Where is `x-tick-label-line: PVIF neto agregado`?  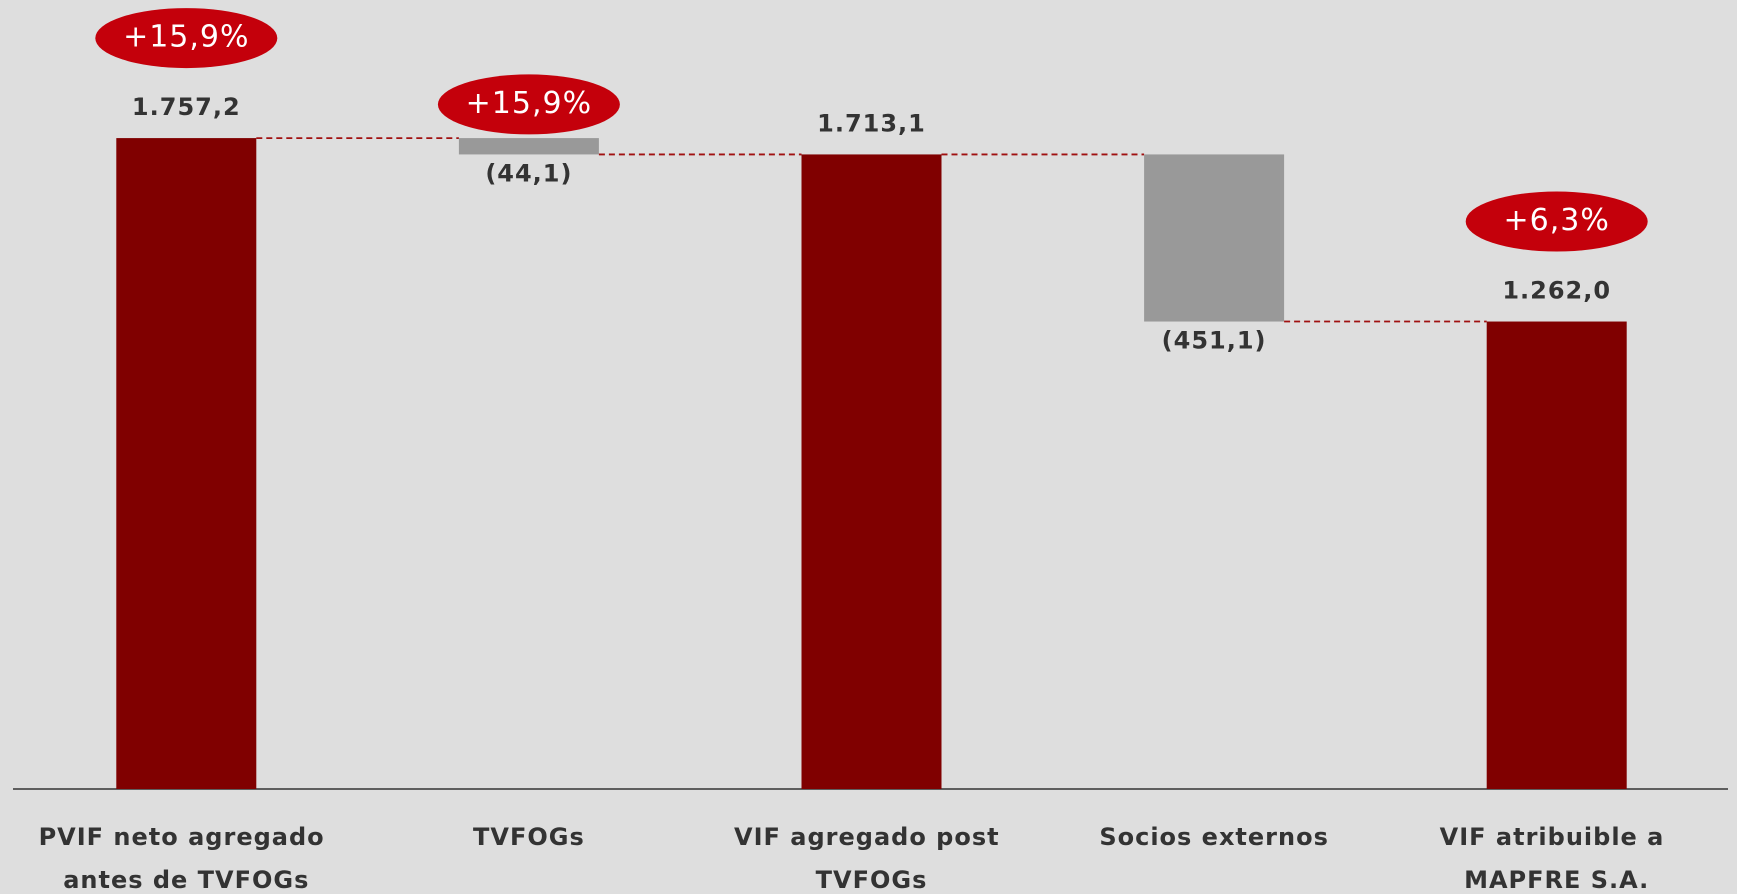
x-tick-label-line: PVIF neto agregado is located at coordinates (186, 837).